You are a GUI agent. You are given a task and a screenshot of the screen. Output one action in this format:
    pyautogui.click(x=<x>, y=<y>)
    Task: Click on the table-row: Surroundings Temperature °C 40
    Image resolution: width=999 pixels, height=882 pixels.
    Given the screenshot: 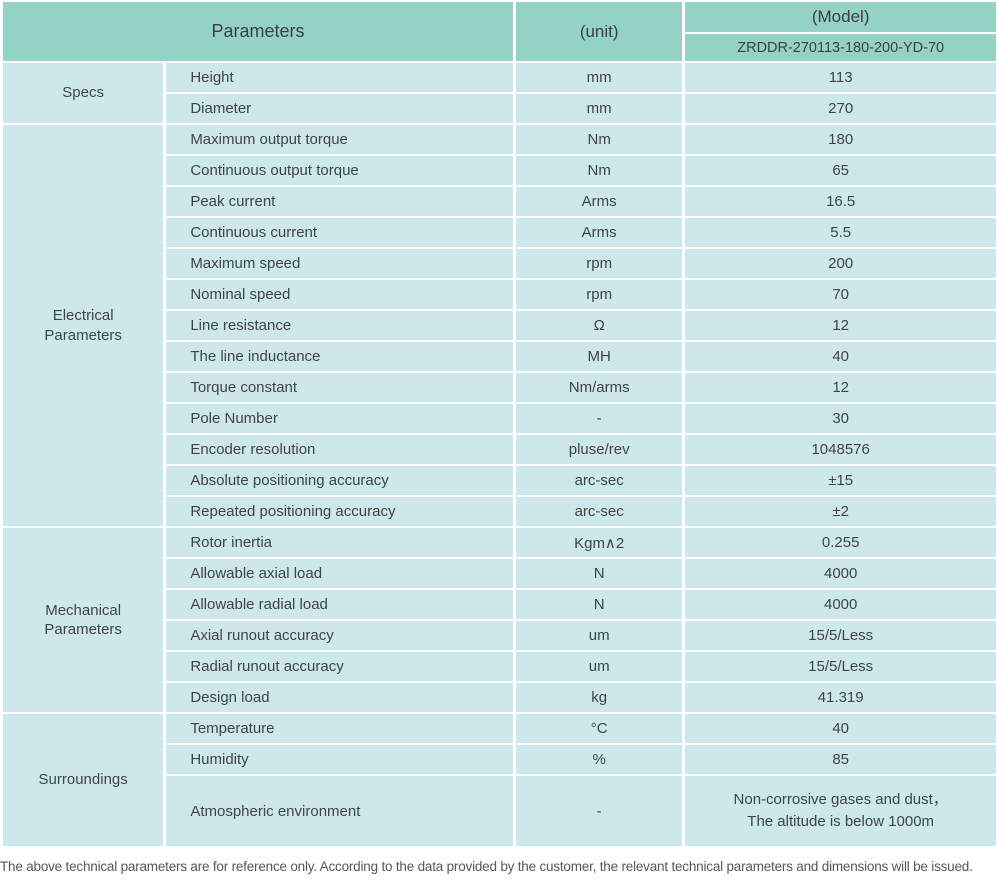 What is the action you would take?
    pyautogui.click(x=499, y=780)
    